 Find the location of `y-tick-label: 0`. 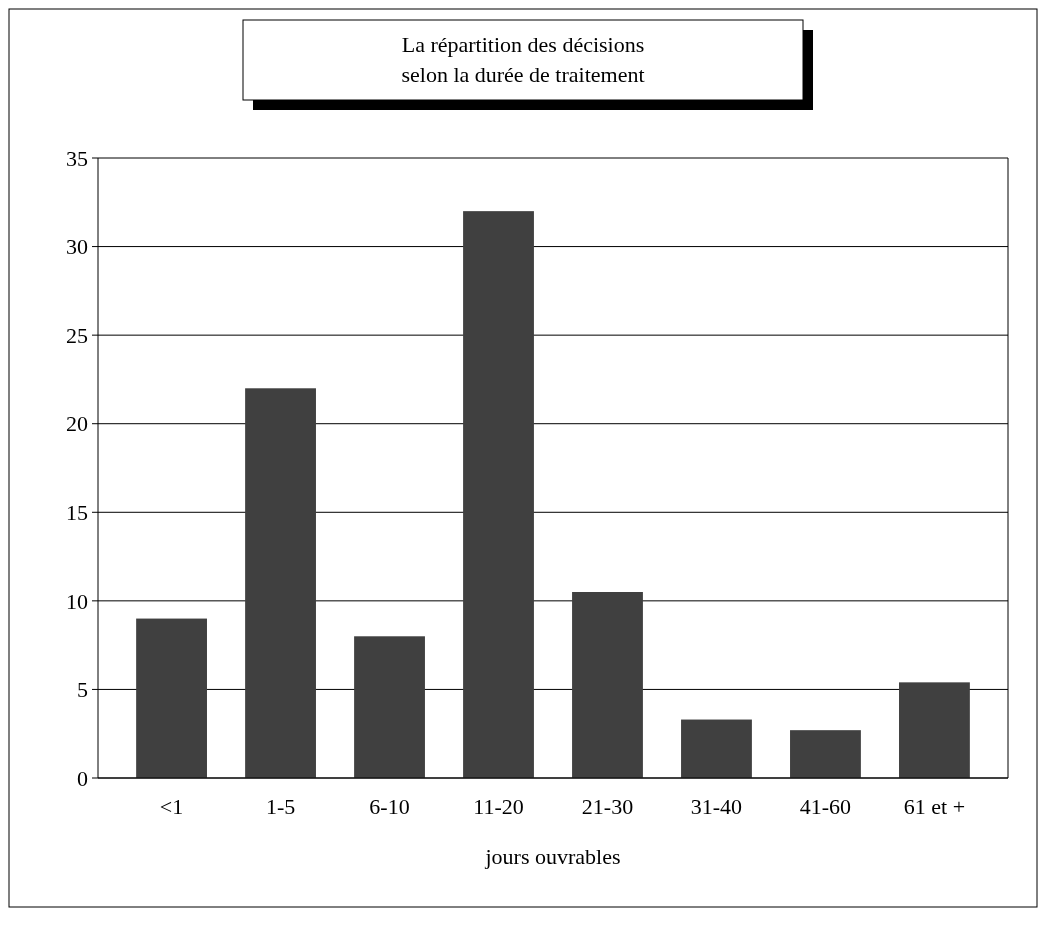

y-tick-label: 0 is located at coordinates (82, 778).